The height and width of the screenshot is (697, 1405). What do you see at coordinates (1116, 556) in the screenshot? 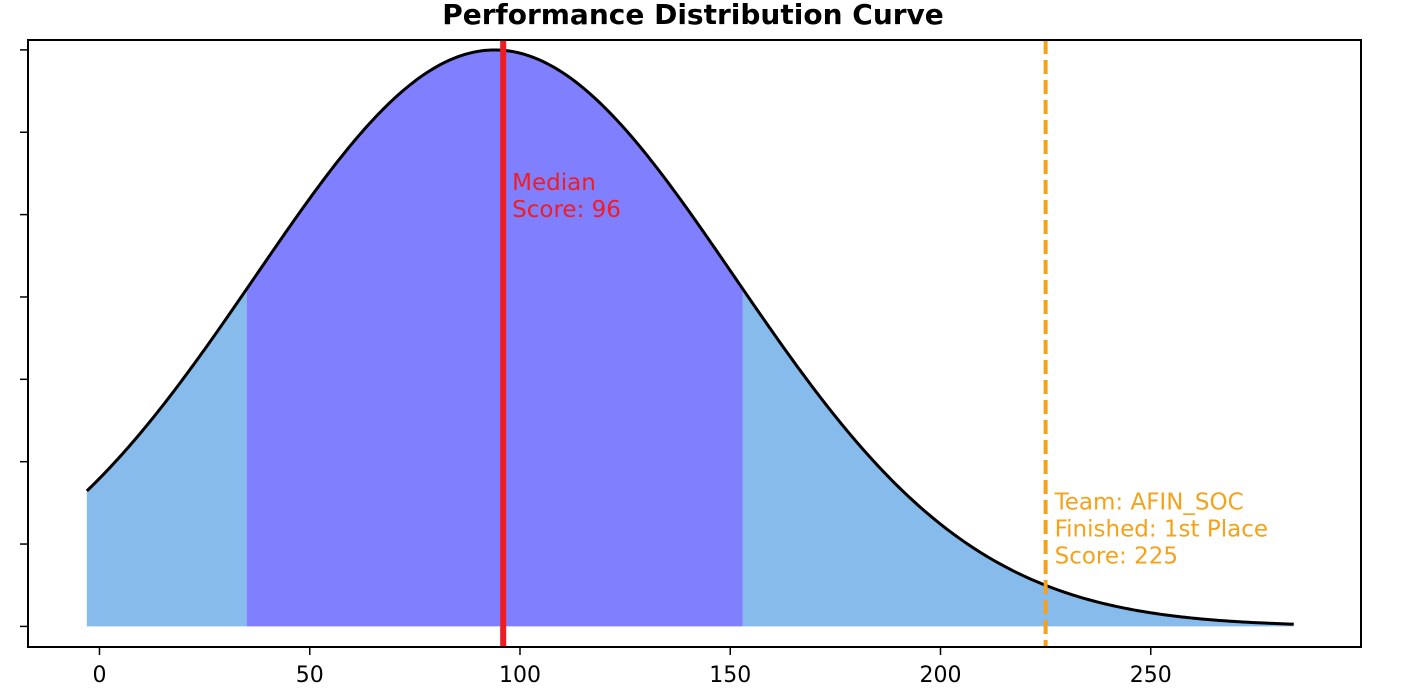
I see `team-label-line-2: Score: 225` at bounding box center [1116, 556].